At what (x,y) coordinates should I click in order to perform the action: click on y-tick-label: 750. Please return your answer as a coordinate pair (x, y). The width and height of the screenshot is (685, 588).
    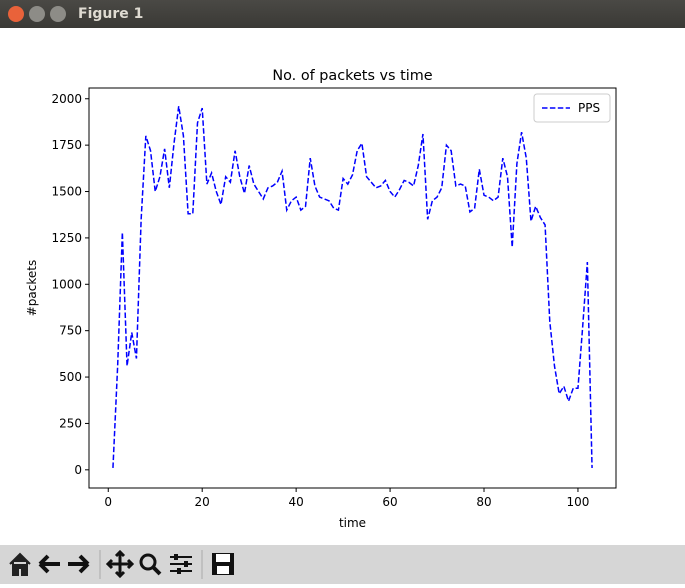
    Looking at the image, I should click on (70, 331).